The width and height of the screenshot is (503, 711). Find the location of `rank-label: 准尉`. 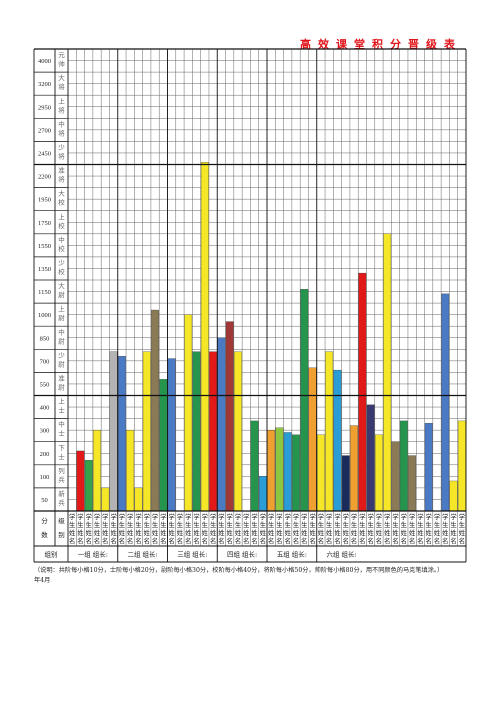

rank-label: 准尉 is located at coordinates (61, 382).